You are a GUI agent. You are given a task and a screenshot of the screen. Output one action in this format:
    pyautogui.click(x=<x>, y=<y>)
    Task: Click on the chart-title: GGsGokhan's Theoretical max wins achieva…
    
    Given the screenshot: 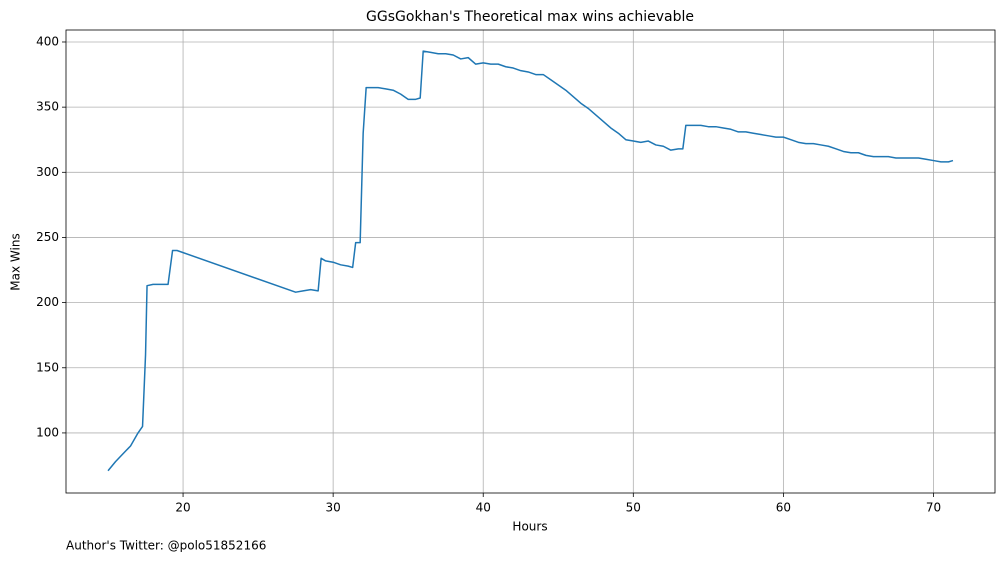 What is the action you would take?
    pyautogui.click(x=530, y=17)
    